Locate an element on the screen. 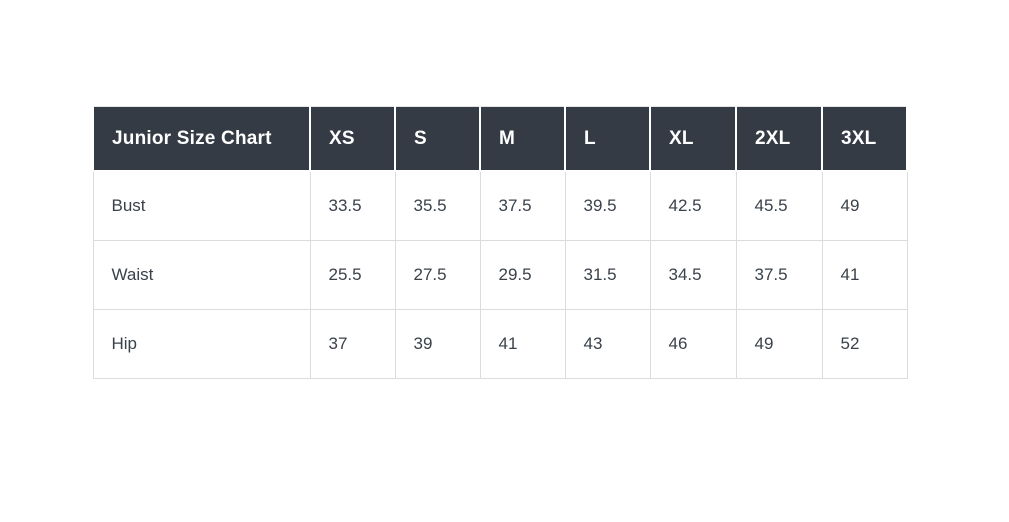 Image resolution: width=1009 pixels, height=522 pixels. size-value-cell: 37 is located at coordinates (352, 344).